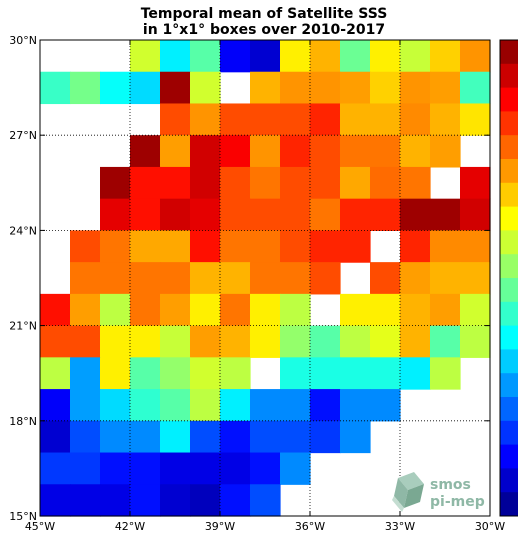 The height and width of the screenshot is (533, 518). What do you see at coordinates (264, 14) in the screenshot?
I see `chart-title: Temporal mean of Satellite SSS` at bounding box center [264, 14].